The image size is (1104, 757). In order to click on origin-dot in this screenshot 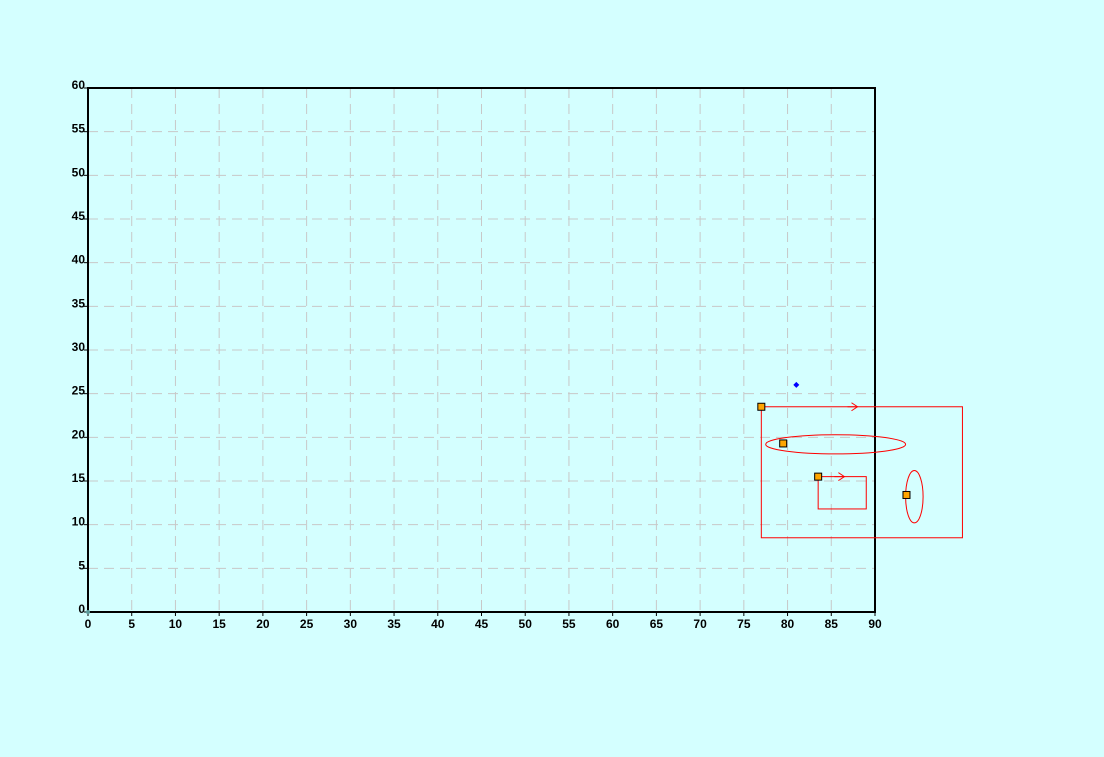, I will do `click(88, 612)`.